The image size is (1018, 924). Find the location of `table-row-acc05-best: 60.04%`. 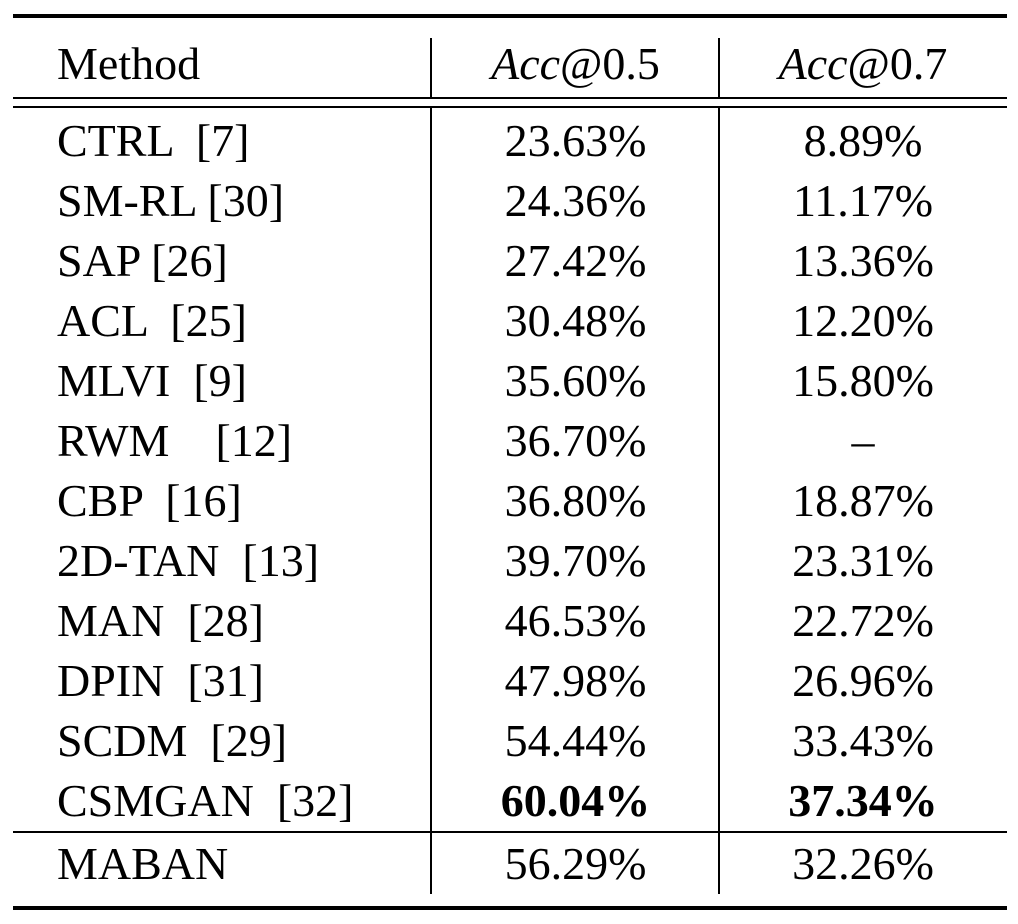

table-row-acc05-best: 60.04% is located at coordinates (575, 800).